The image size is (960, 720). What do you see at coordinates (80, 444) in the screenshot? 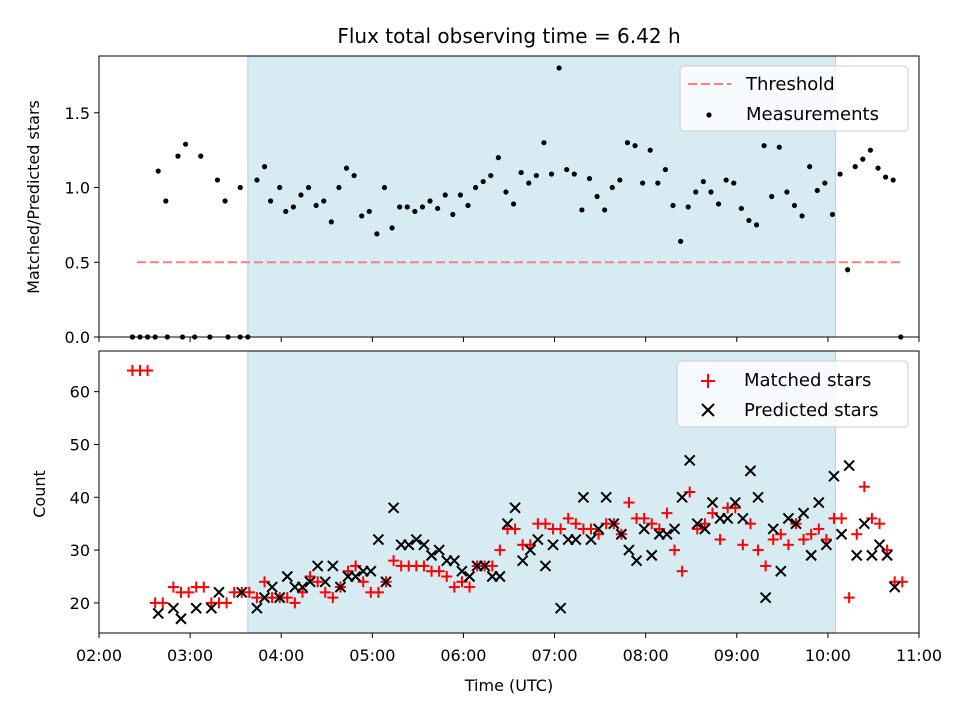
I see `y-tick-label: 50` at bounding box center [80, 444].